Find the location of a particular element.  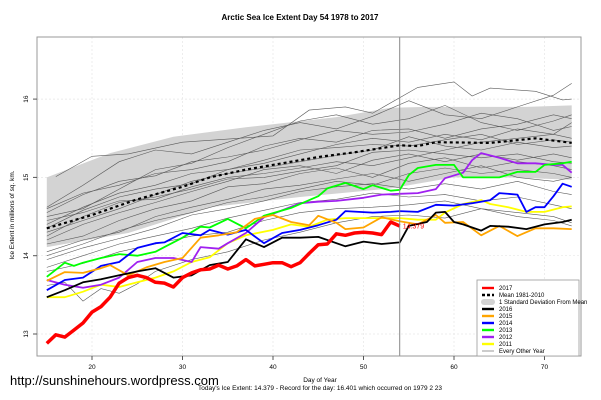

series-line-2015 is located at coordinates (309, 248).